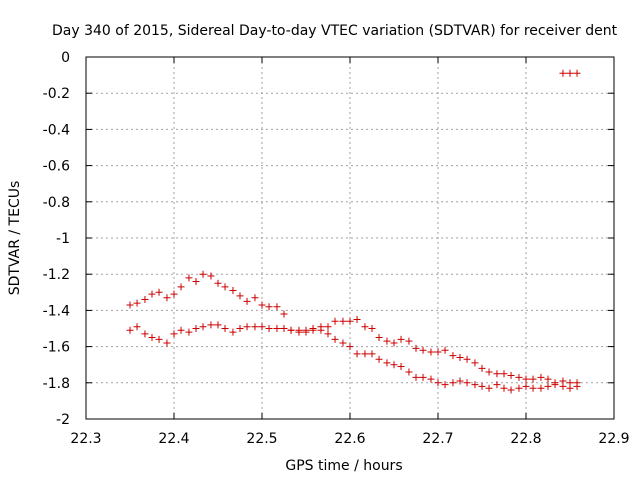 The image size is (640, 480). Describe the element at coordinates (56, 311) in the screenshot. I see `y-tick-label: -1.4` at that location.